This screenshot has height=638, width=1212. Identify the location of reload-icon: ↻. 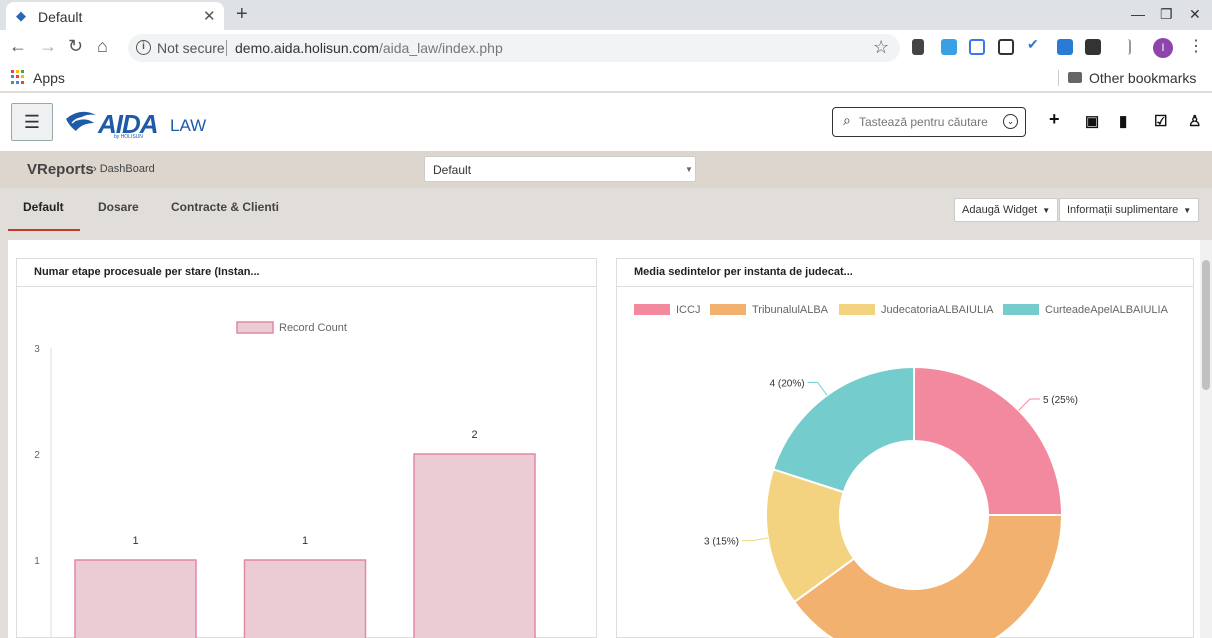
(76, 46).